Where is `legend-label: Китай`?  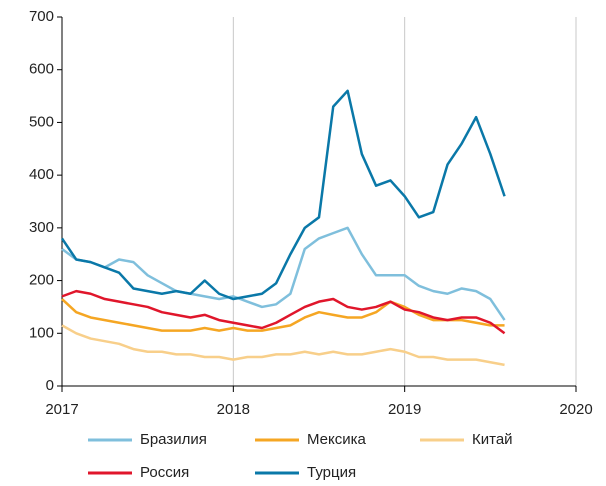
legend-label: Китай is located at coordinates (492, 439).